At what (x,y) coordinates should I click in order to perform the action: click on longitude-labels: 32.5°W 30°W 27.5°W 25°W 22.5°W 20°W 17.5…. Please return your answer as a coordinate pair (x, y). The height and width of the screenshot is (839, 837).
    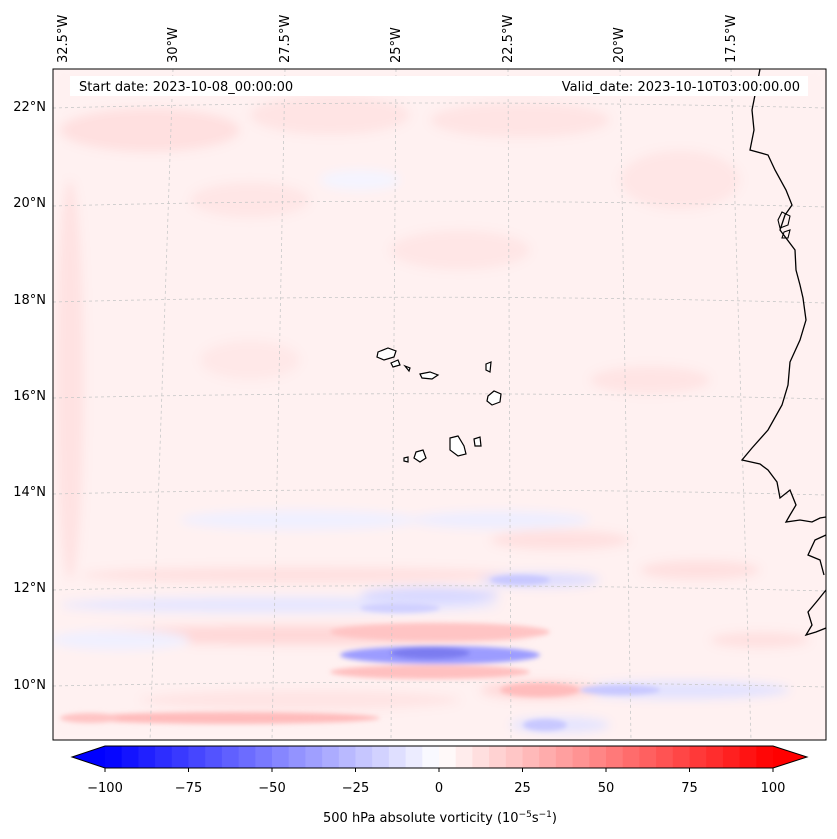
    Looking at the image, I should click on (397, 39).